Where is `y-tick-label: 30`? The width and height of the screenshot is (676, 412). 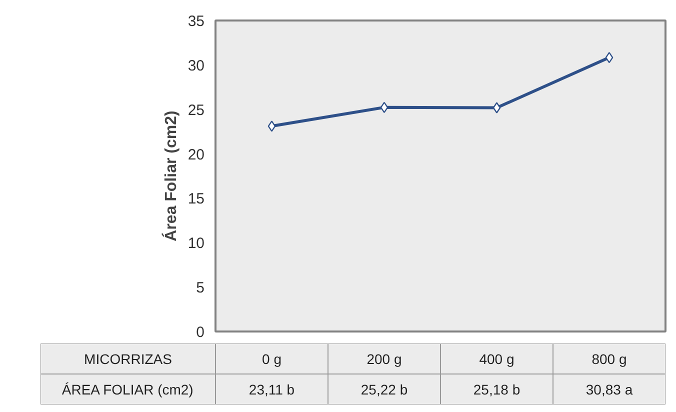
y-tick-label: 30 is located at coordinates (196, 65).